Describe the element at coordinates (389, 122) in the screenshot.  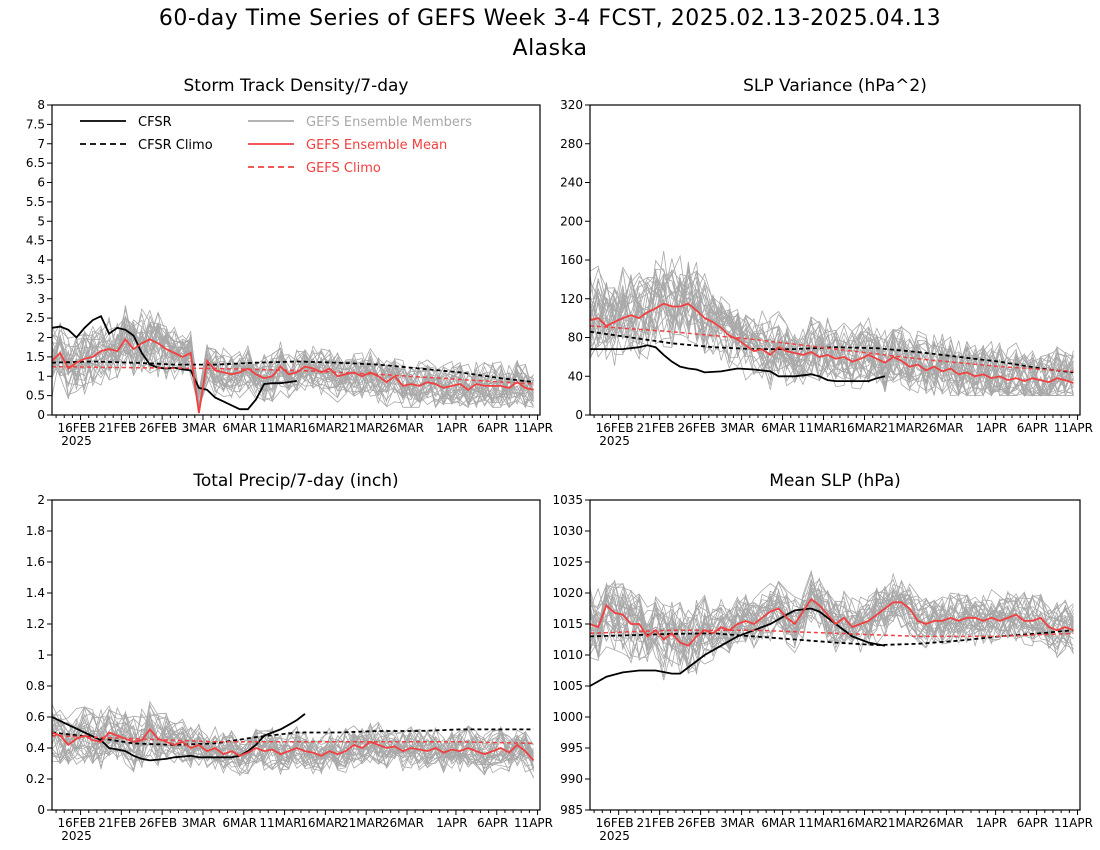
I see `legend-members-label: GEFS Ensemble Members` at that location.